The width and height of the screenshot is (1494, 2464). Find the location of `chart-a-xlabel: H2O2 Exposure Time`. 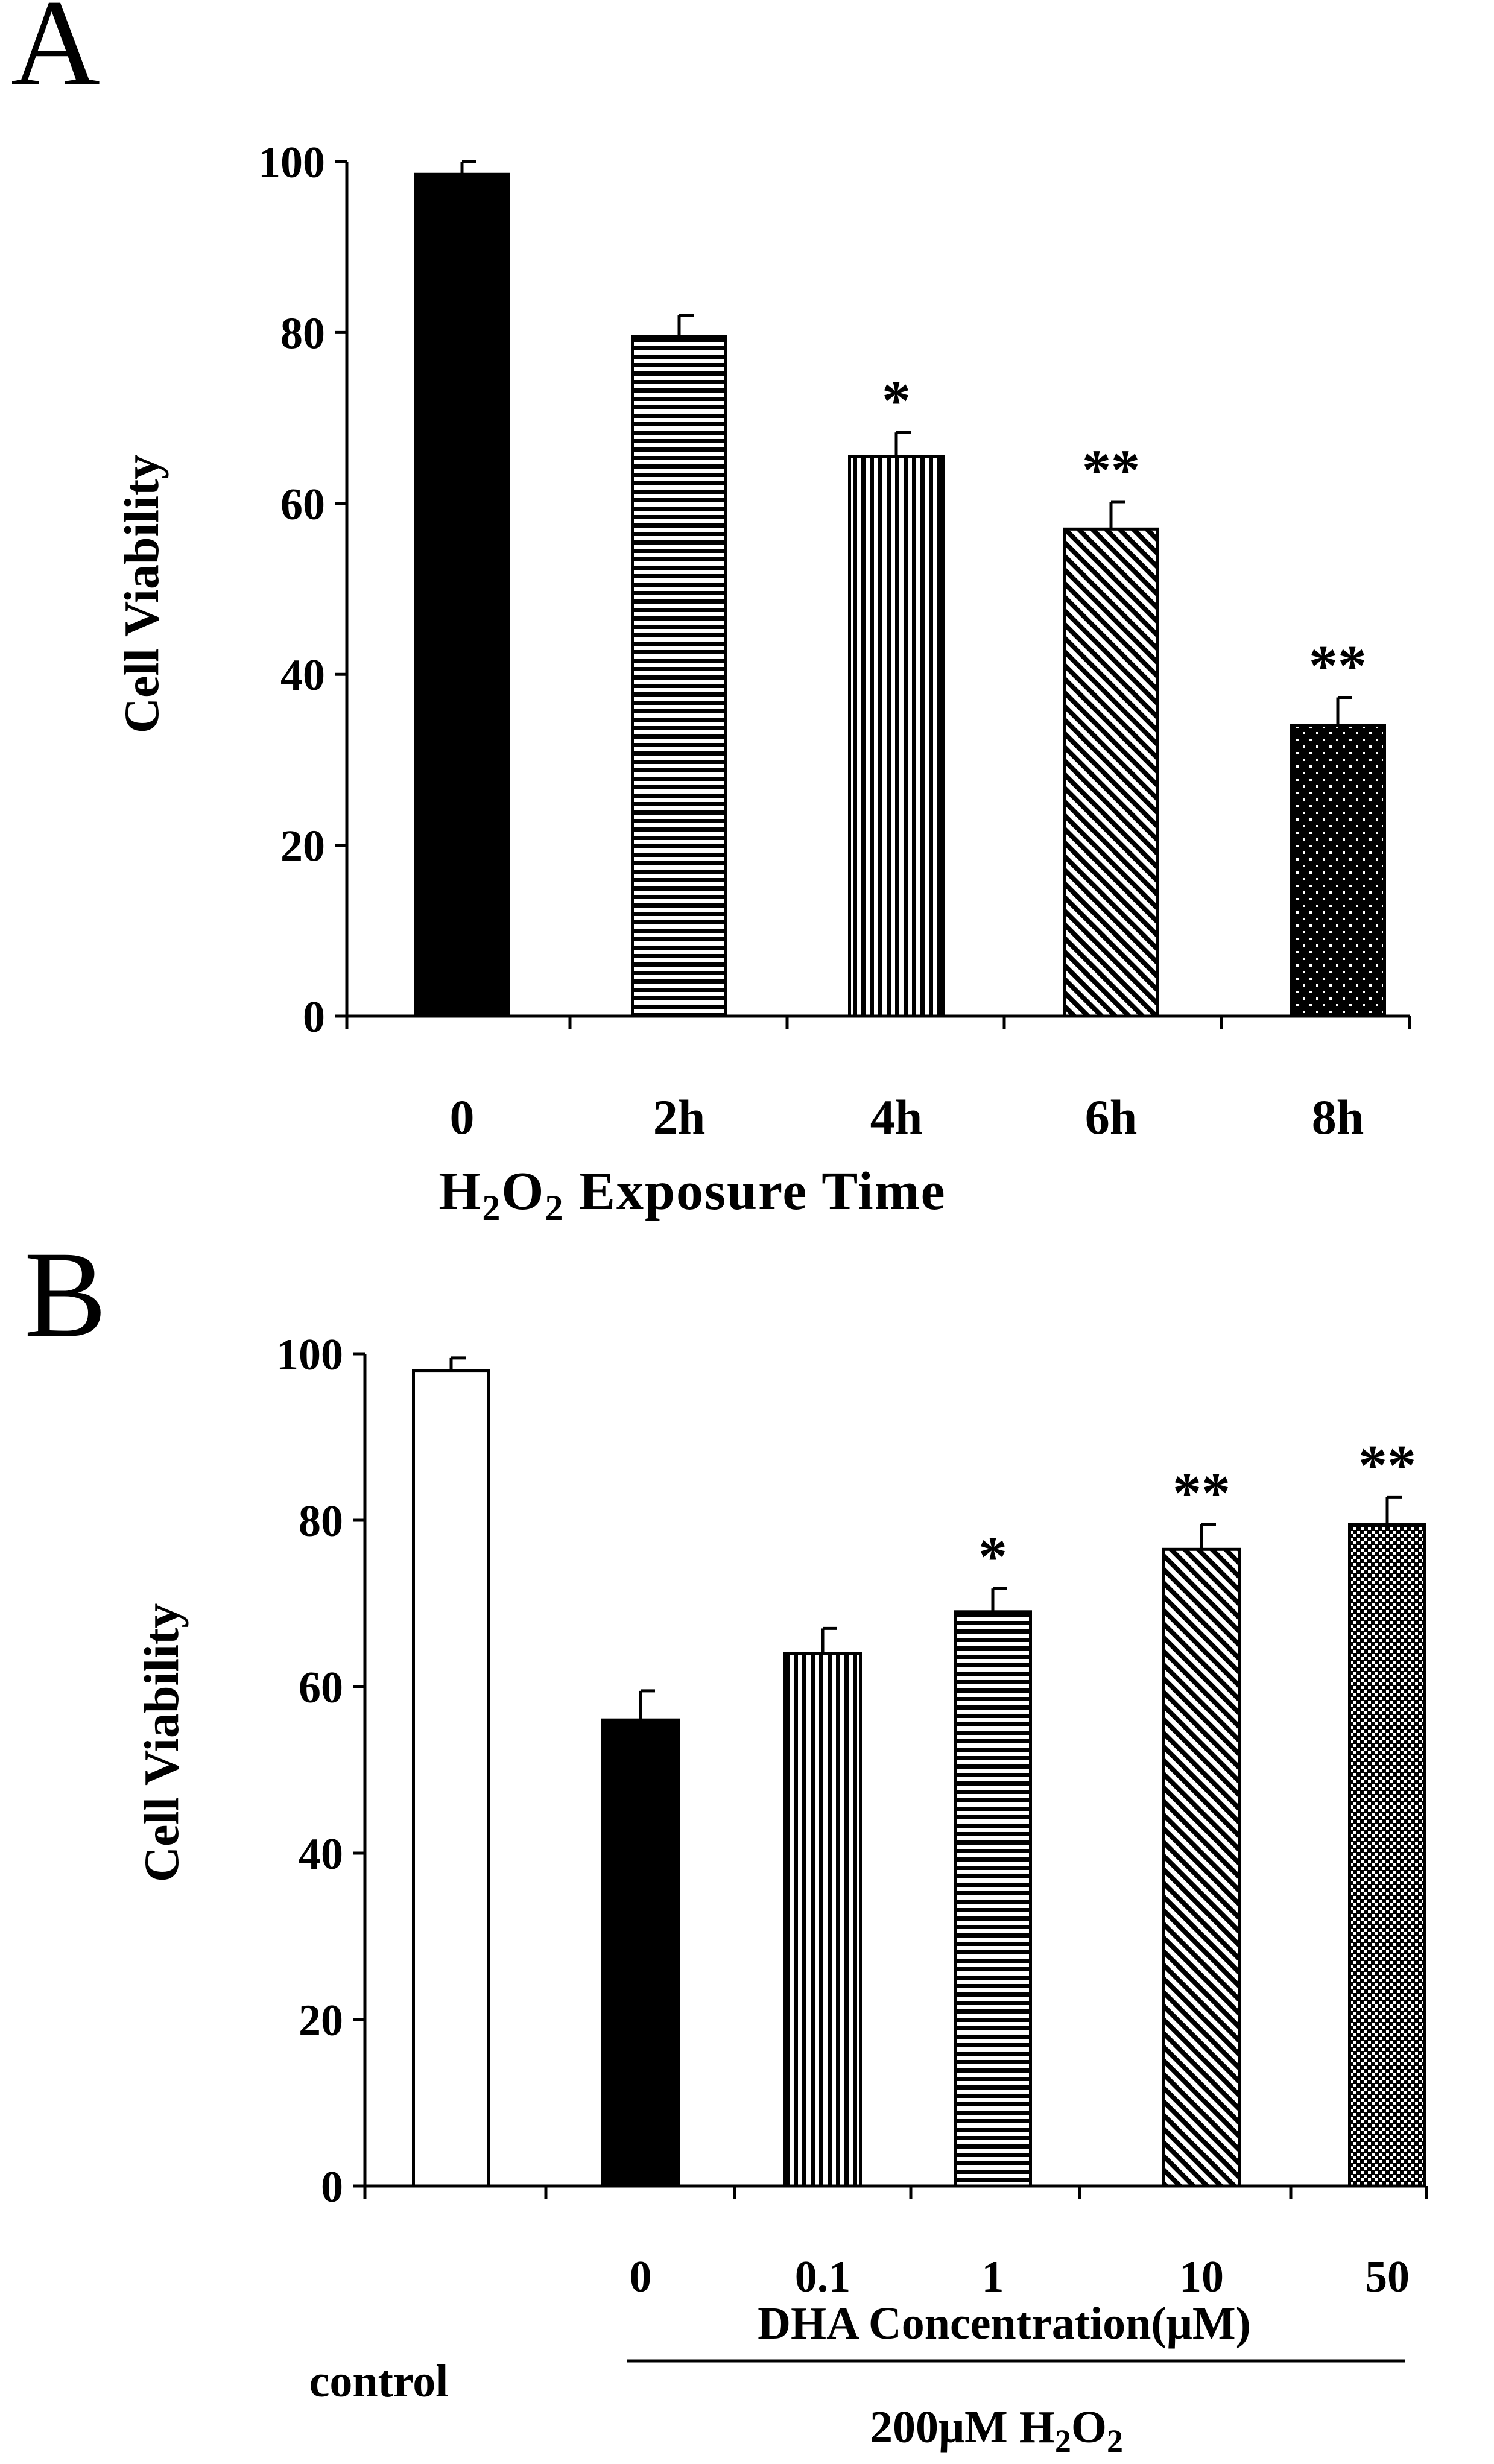

chart-a-xlabel: H2O2 Exposure Time is located at coordinates (692, 1194).